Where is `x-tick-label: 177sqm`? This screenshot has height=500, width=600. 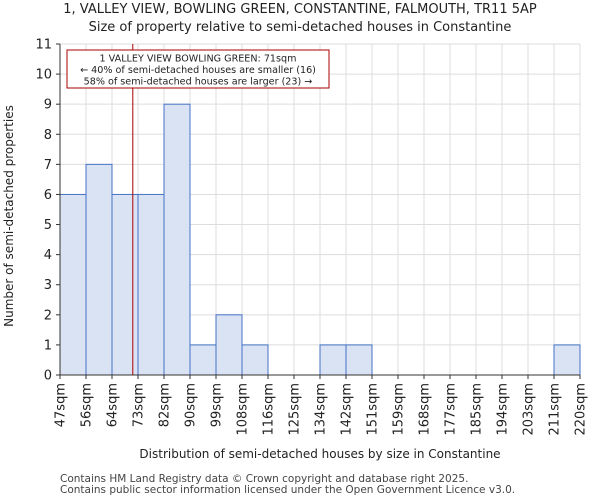 x-tick-label: 177sqm is located at coordinates (451, 409).